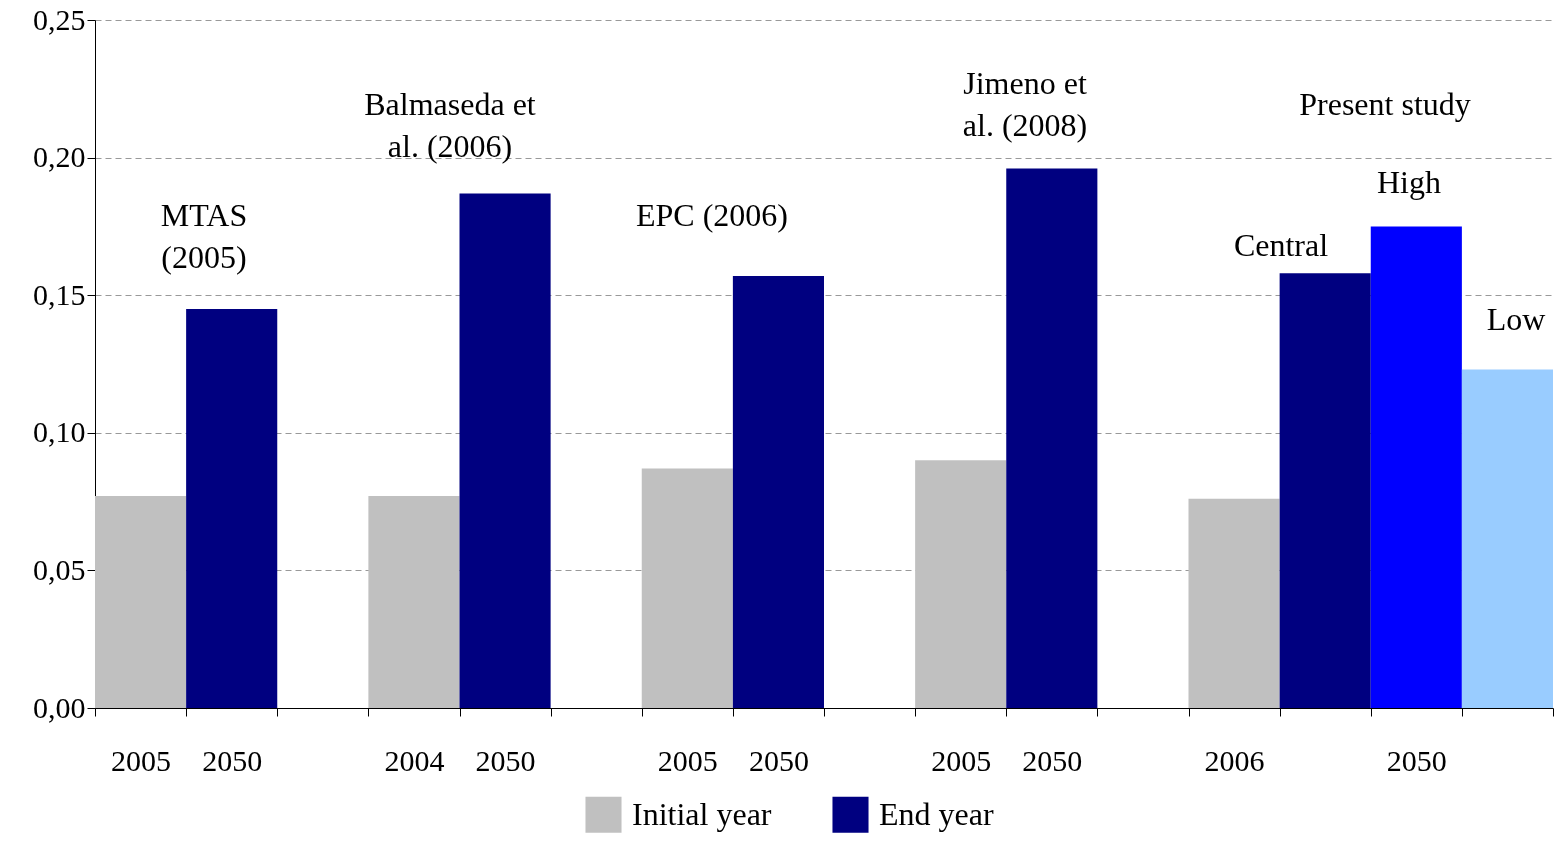 Image resolution: width=1560 pixels, height=853 pixels. I want to click on annotation: MTAS (2005), so click(204, 236).